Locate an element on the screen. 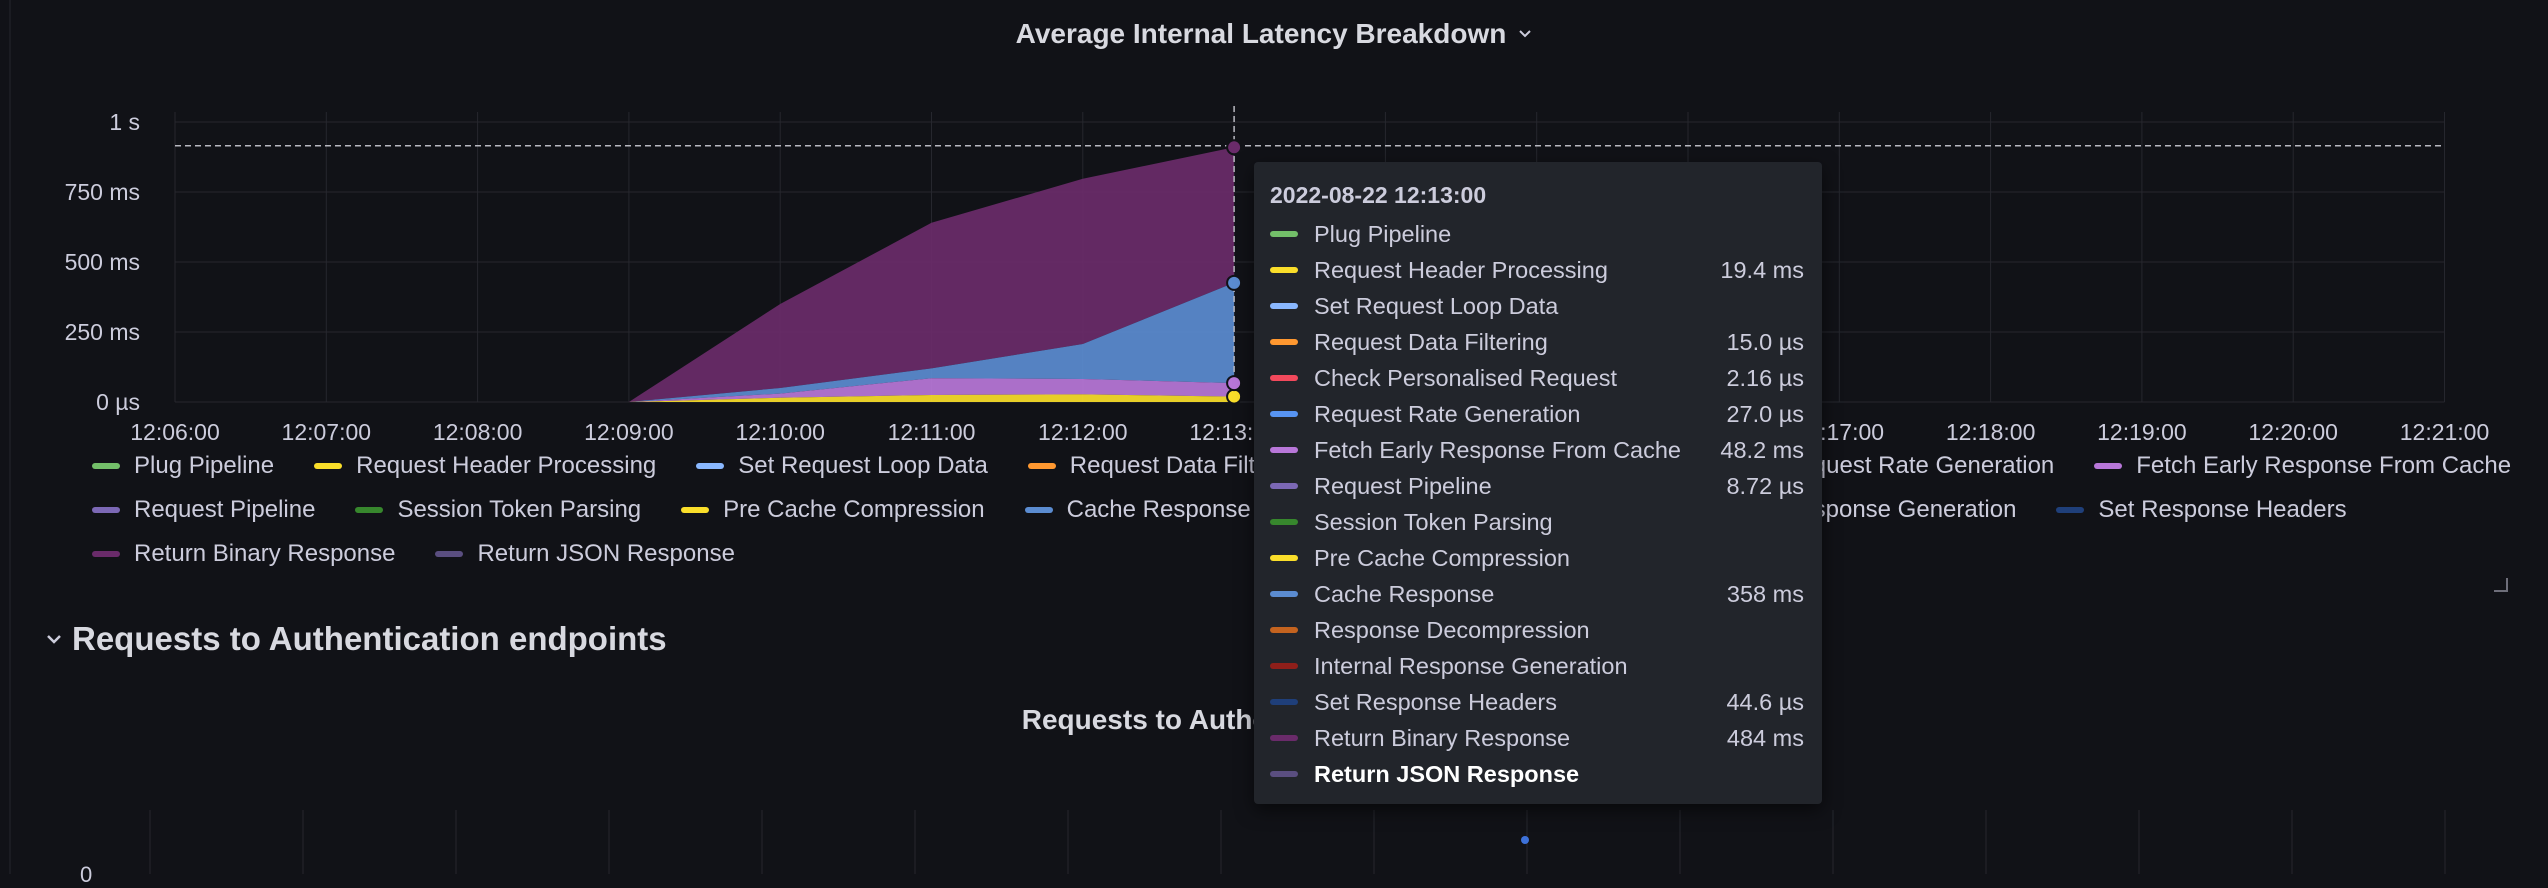 Image resolution: width=2548 pixels, height=888 pixels. legend-item: Pre Cache Compression is located at coordinates (833, 510).